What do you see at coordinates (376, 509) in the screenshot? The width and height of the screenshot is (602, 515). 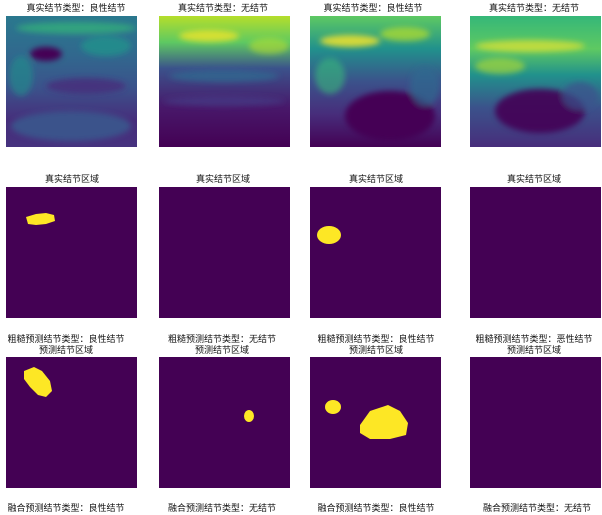 I see `panel-title-r4c3: 融合预测结节类型：良性结节` at bounding box center [376, 509].